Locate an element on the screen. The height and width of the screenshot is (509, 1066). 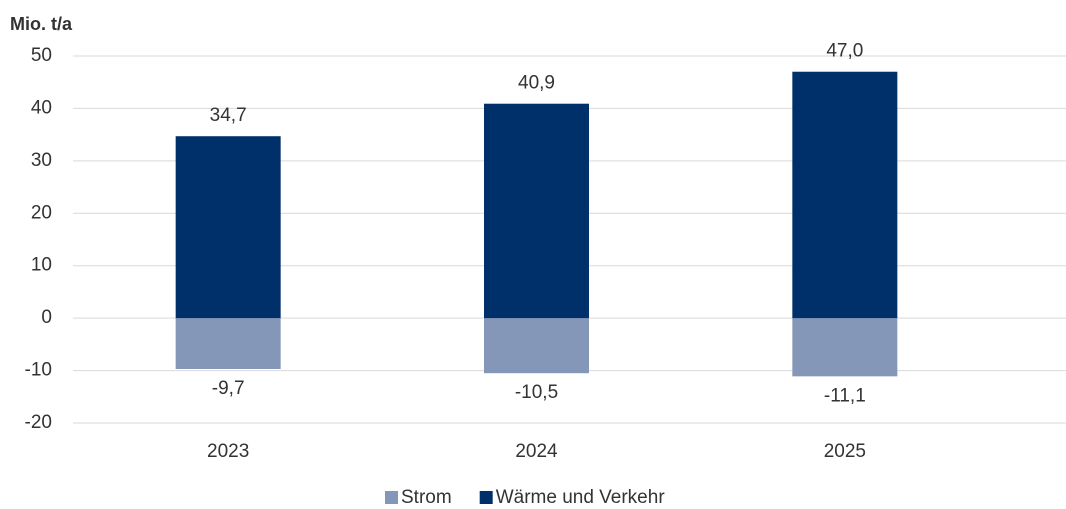
y-axis-title: Mio. t/a is located at coordinates (41, 24).